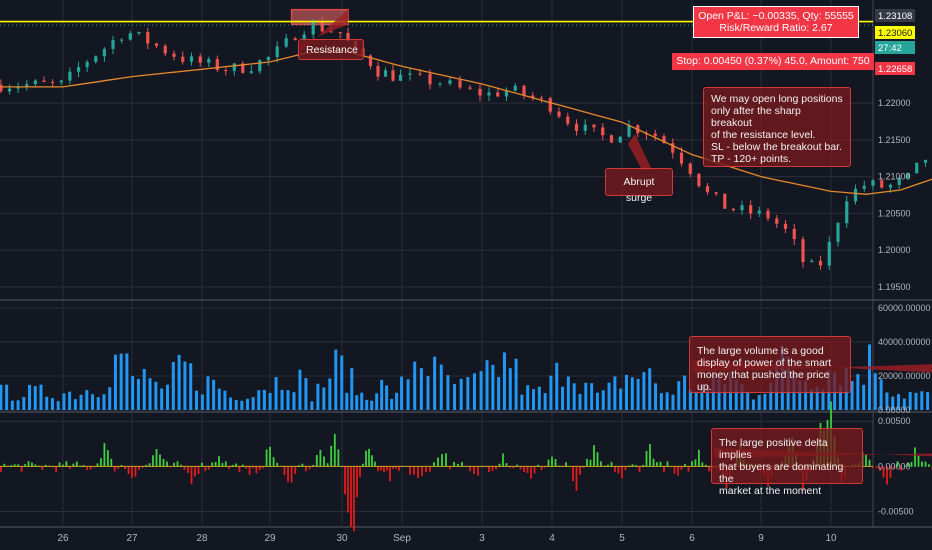 The height and width of the screenshot is (550, 932). I want to click on time-tick-label: 4, so click(552, 538).